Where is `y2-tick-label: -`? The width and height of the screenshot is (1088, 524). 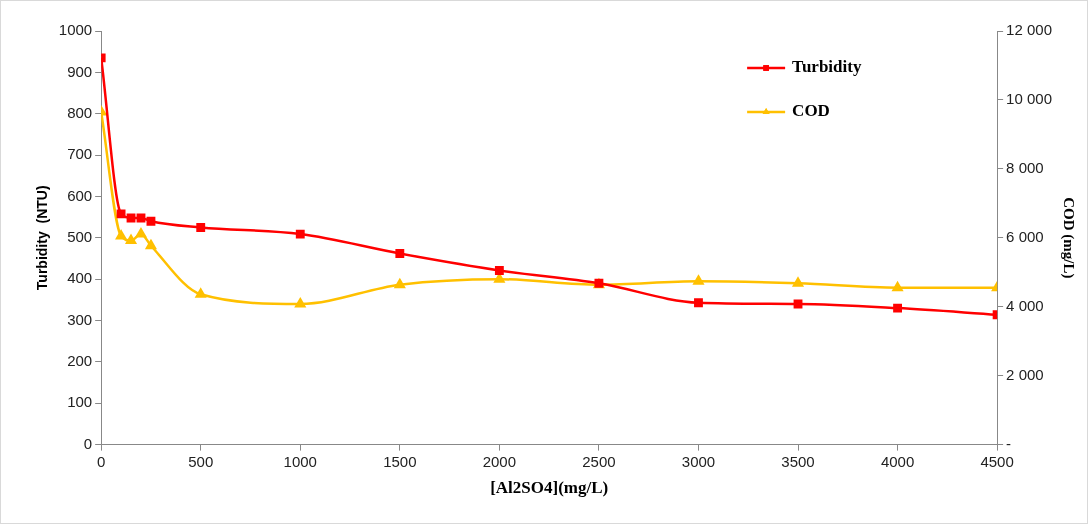
y2-tick-label: - is located at coordinates (1009, 443).